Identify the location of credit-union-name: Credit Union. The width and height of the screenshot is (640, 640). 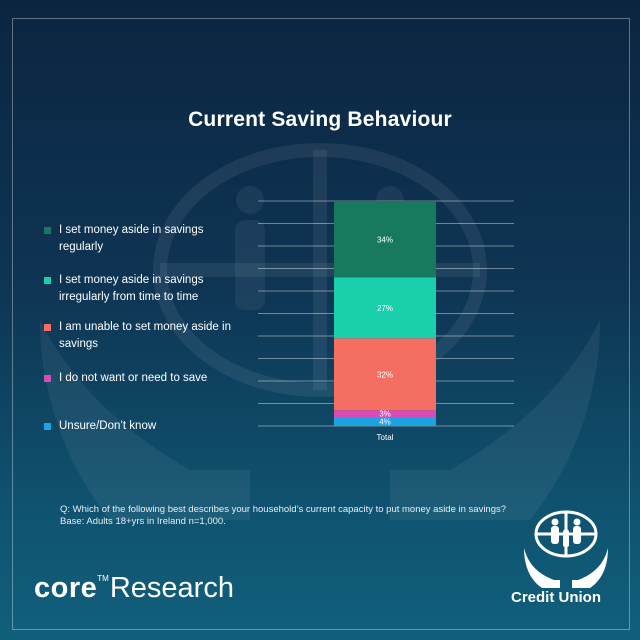
(556, 597).